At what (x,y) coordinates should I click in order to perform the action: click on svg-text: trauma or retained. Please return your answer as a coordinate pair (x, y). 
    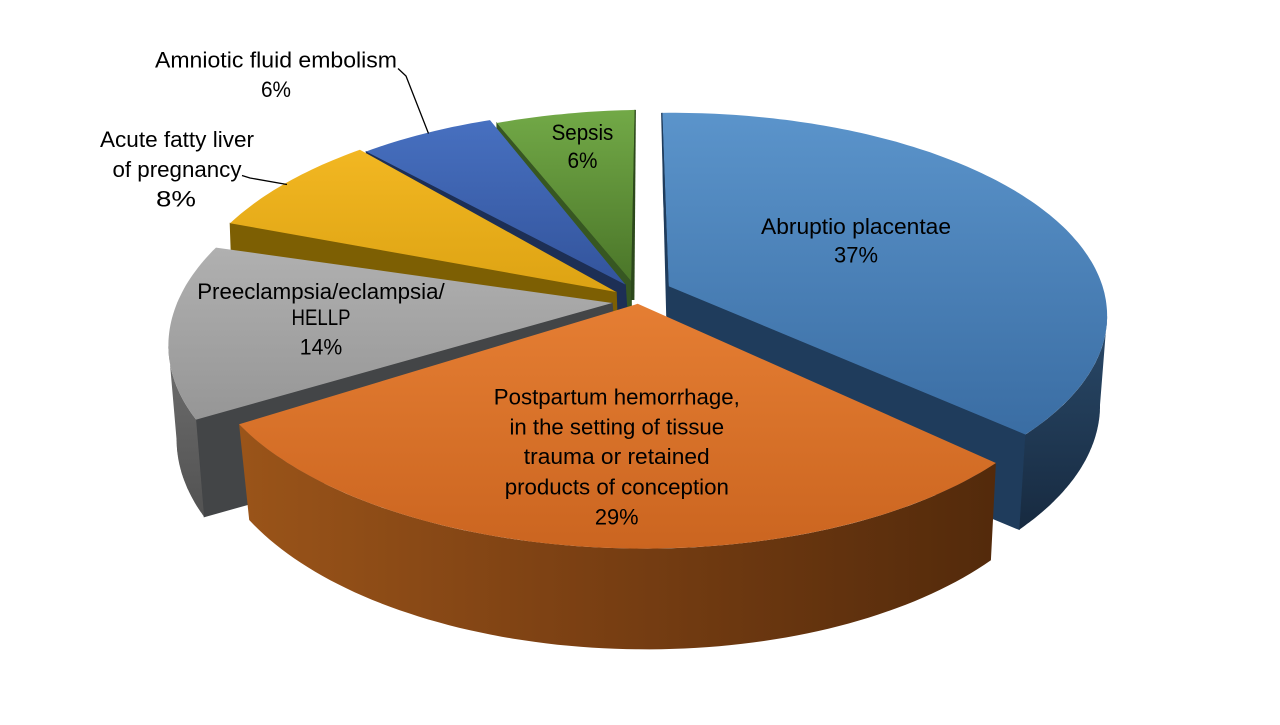
    Looking at the image, I should click on (617, 456).